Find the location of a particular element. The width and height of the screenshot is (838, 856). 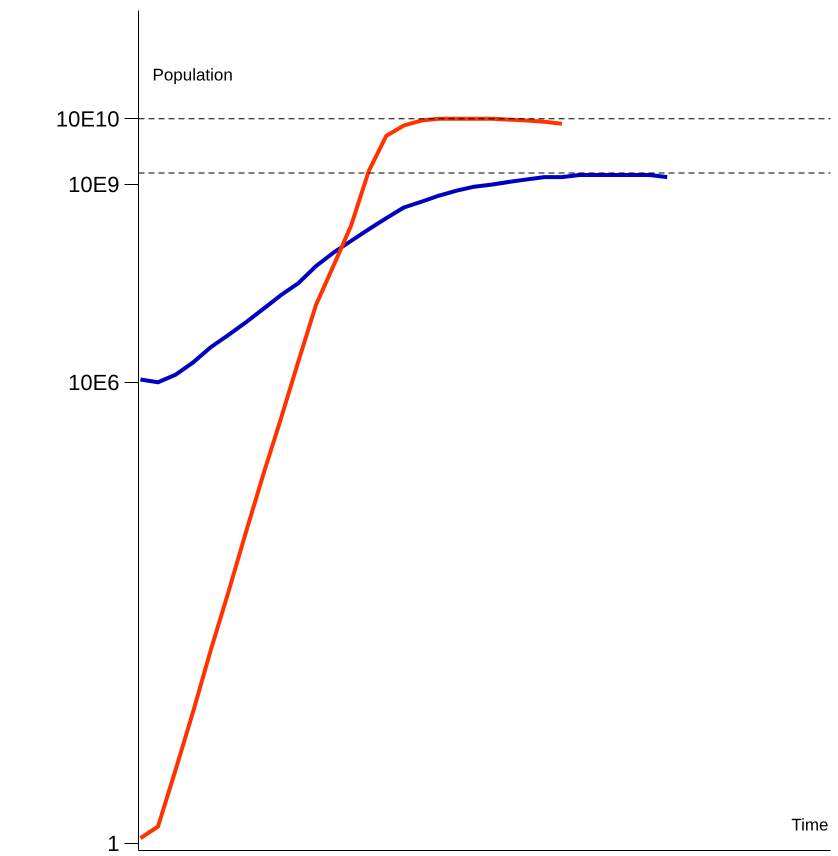

y-tick-label: 1 is located at coordinates (113, 843).